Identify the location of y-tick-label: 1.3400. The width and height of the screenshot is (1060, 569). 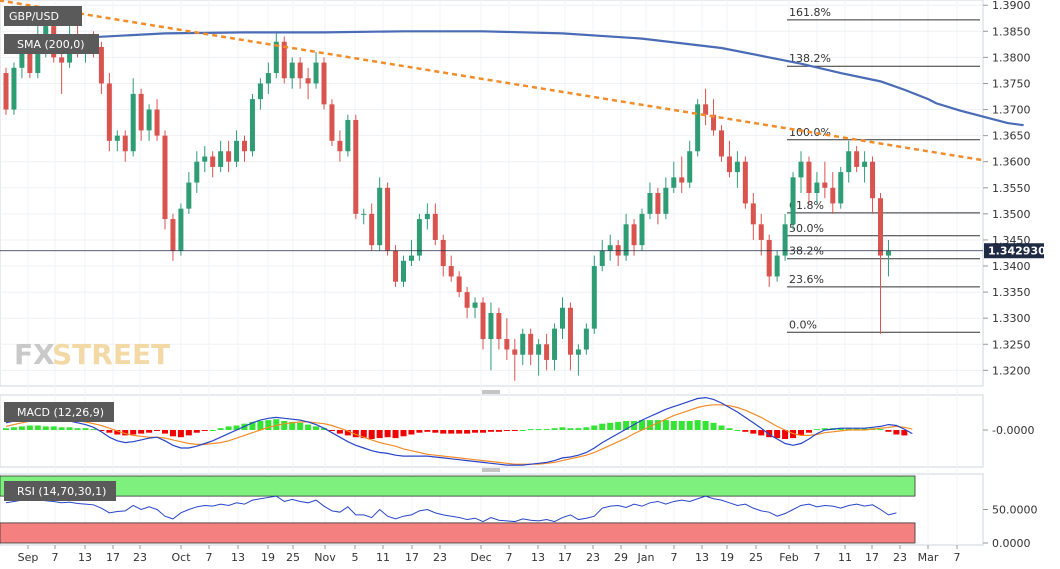
(1011, 266).